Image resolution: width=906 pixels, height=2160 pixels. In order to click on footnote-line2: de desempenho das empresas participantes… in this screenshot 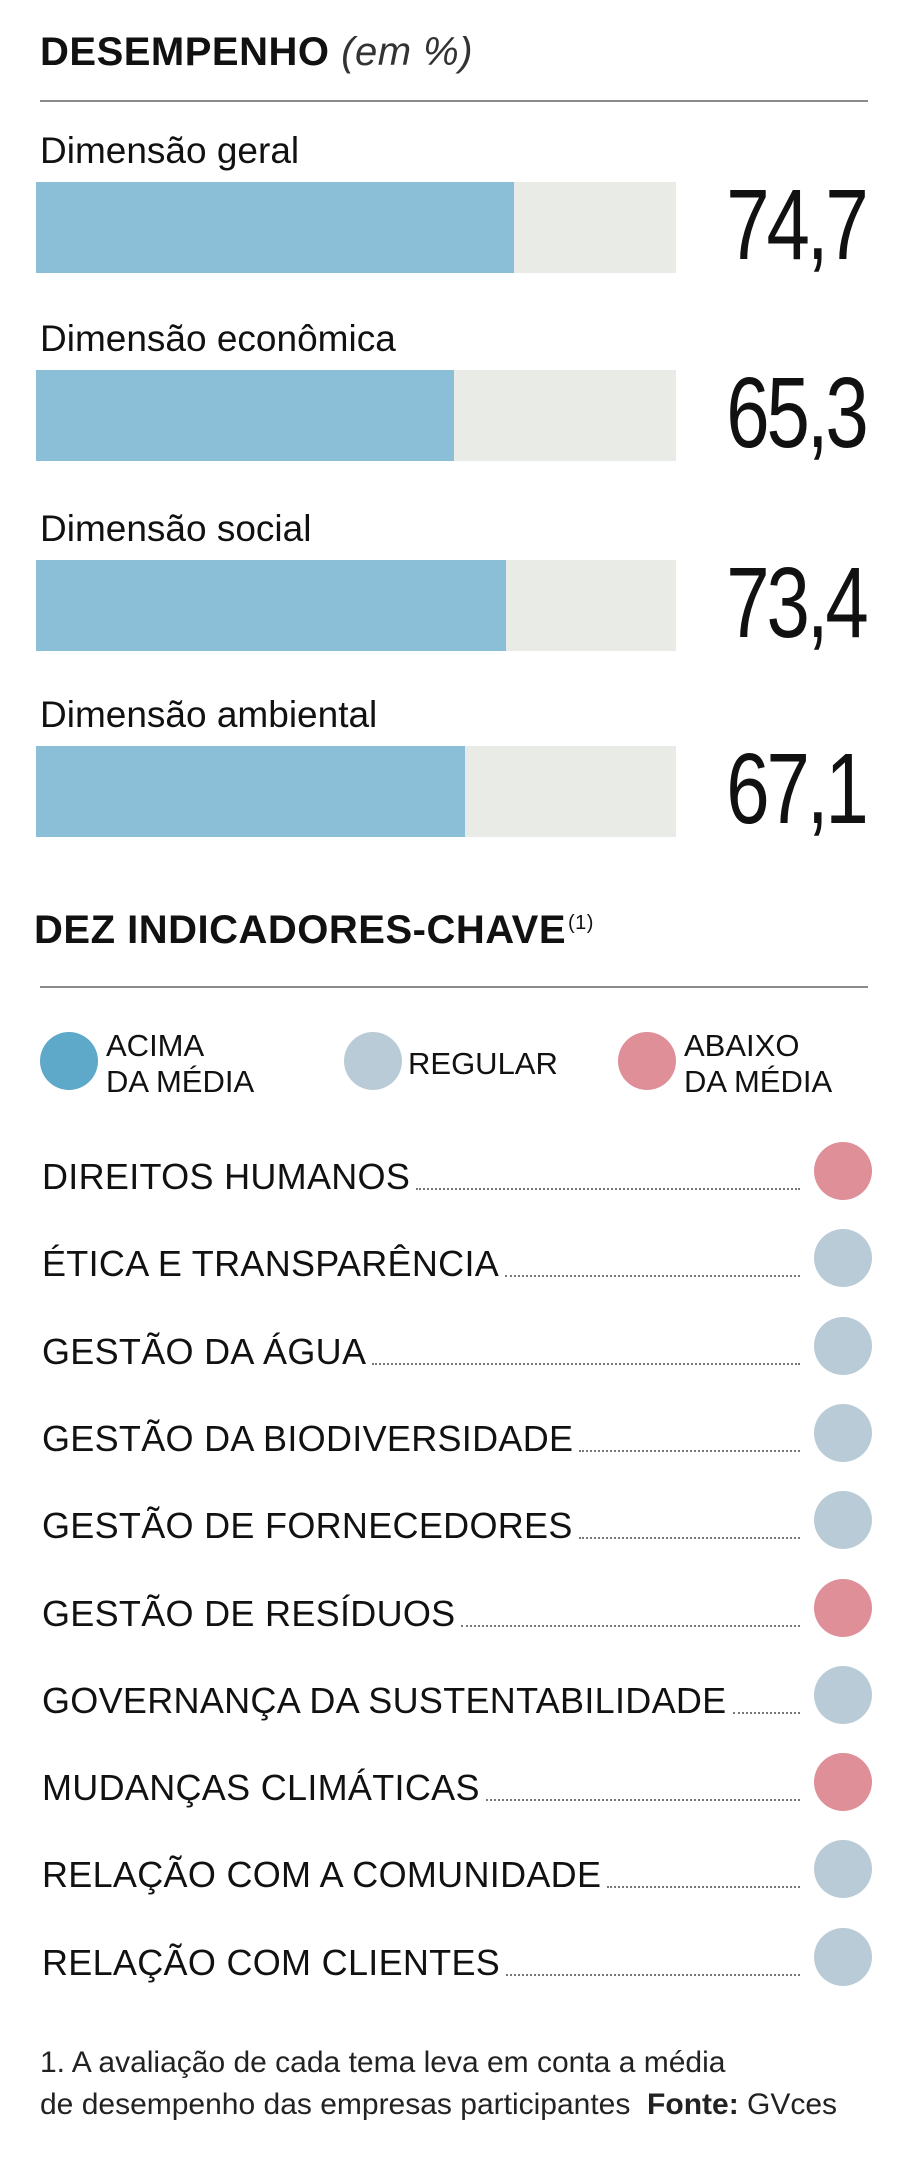, I will do `click(438, 2105)`.